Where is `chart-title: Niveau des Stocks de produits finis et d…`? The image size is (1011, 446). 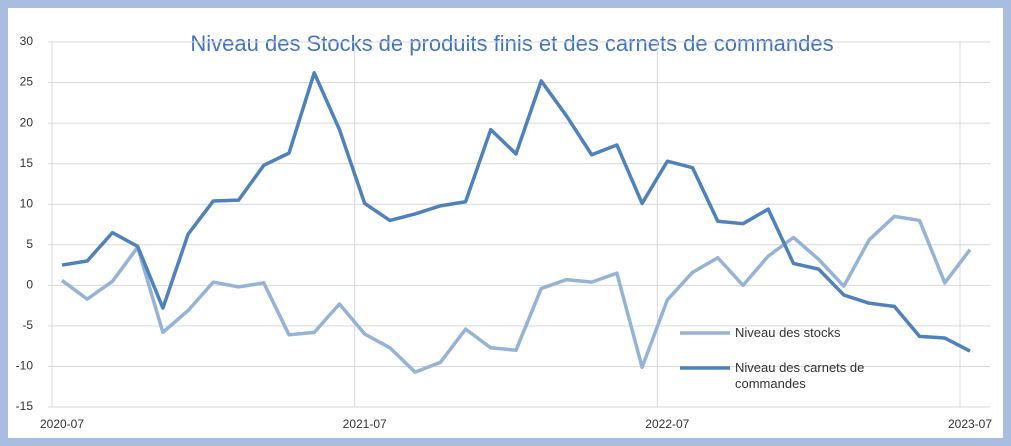
chart-title: Niveau des Stocks de produits finis et d… is located at coordinates (511, 43).